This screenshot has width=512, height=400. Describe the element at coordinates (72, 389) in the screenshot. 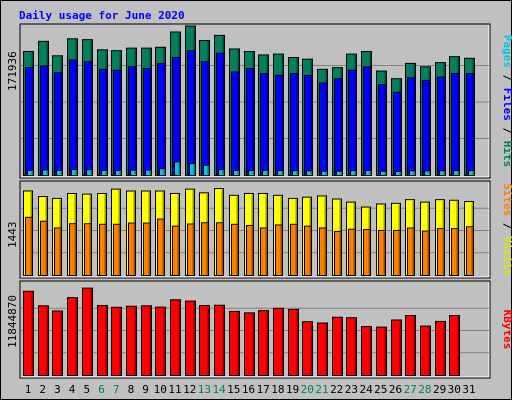

I see `x-tick-label: 4` at that location.